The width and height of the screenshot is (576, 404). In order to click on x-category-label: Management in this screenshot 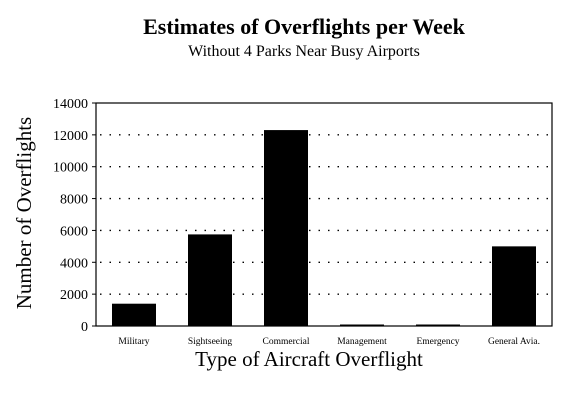, I will do `click(362, 342)`.